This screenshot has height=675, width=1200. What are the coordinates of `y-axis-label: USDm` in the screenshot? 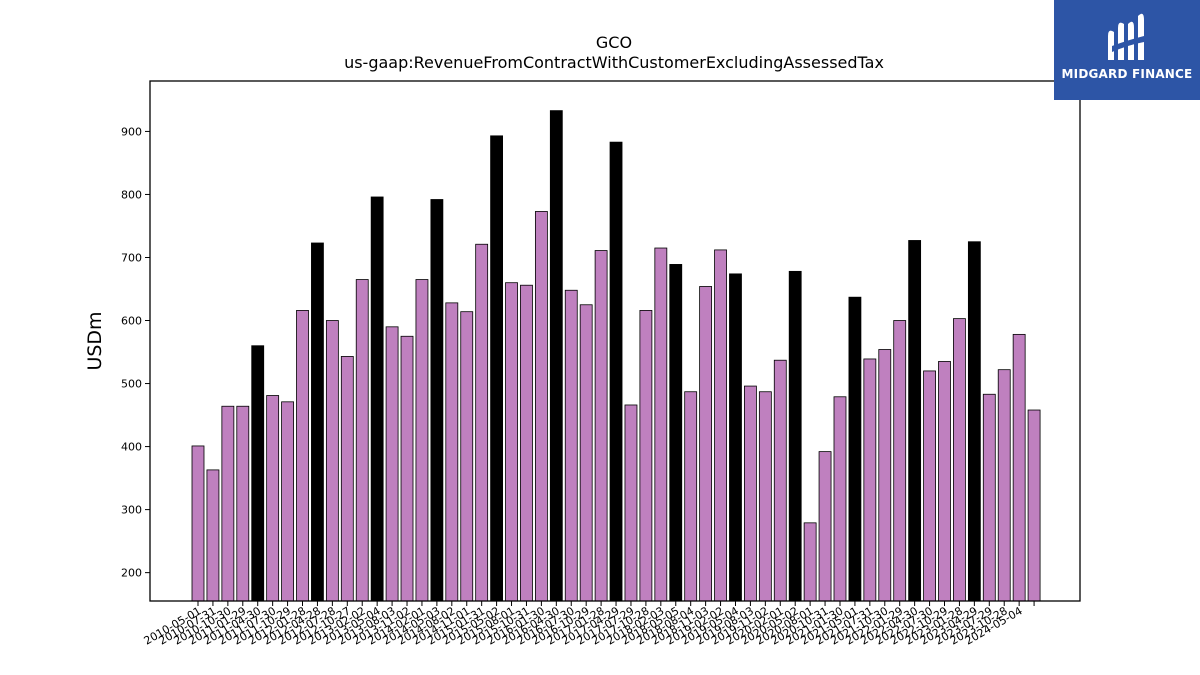 It's located at (95, 340).